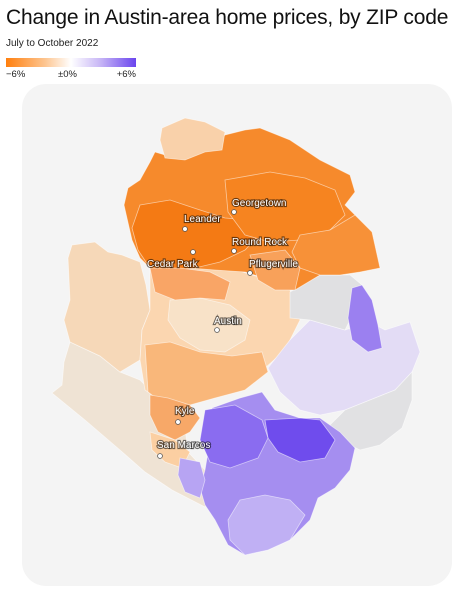  Describe the element at coordinates (173, 264) in the screenshot. I see `city-cedar-park-label: Cedar Park` at that location.